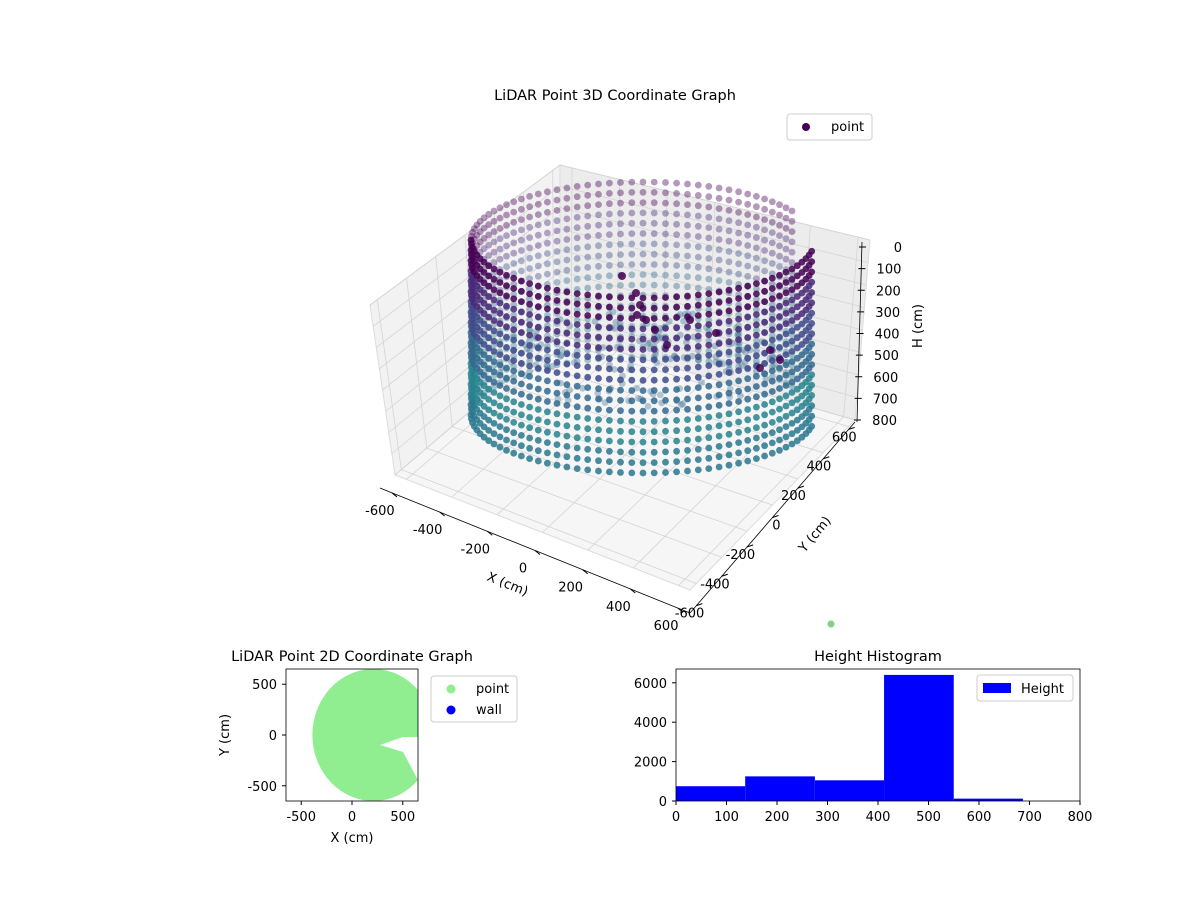 The image size is (1200, 900). What do you see at coordinates (776, 526) in the screenshot?
I see `y-tick-label-3d: 0` at bounding box center [776, 526].